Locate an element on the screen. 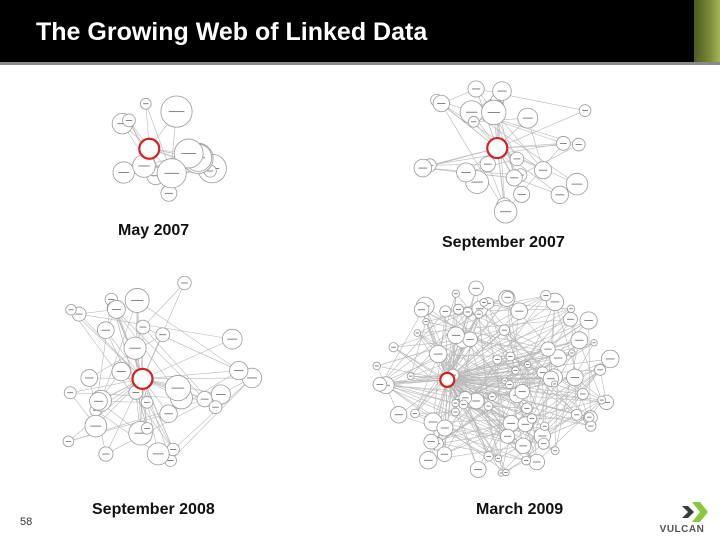 This screenshot has height=540, width=720. caption-march-2009: March 2009 is located at coordinates (520, 509).